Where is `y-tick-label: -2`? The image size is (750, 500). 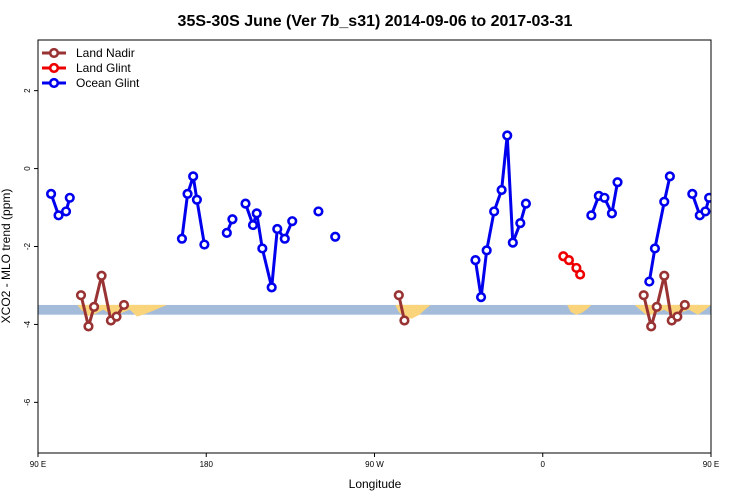
y-tick-label: -2 is located at coordinates (27, 246).